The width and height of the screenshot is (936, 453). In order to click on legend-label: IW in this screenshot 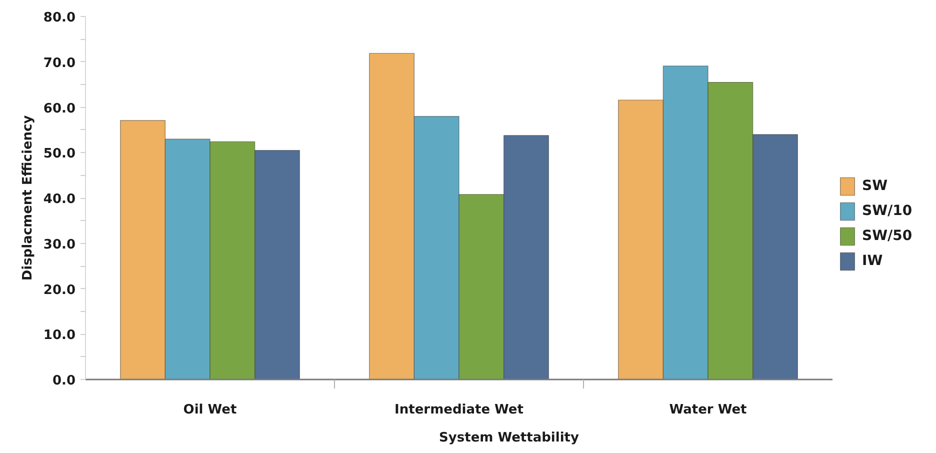, I will do `click(872, 260)`.